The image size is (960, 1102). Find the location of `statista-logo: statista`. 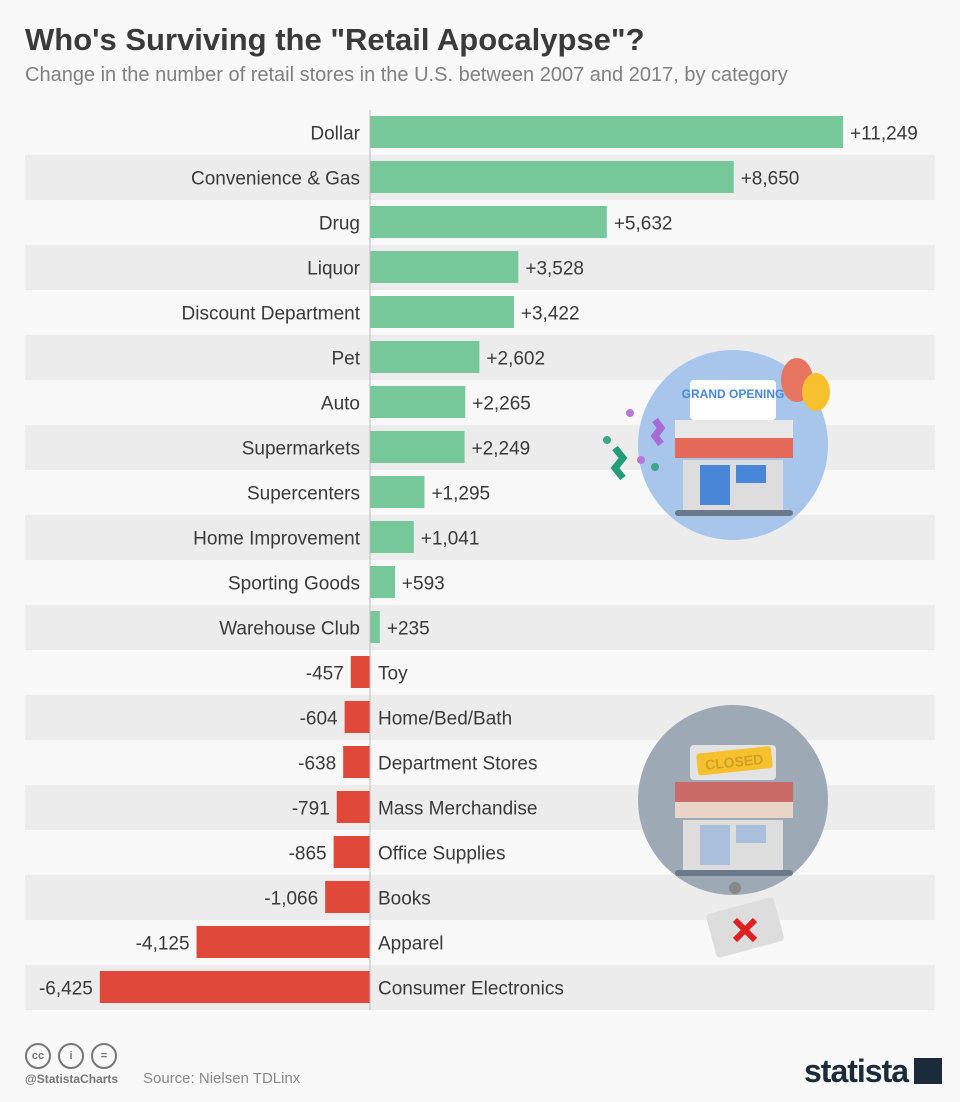

statista-logo: statista is located at coordinates (873, 1071).